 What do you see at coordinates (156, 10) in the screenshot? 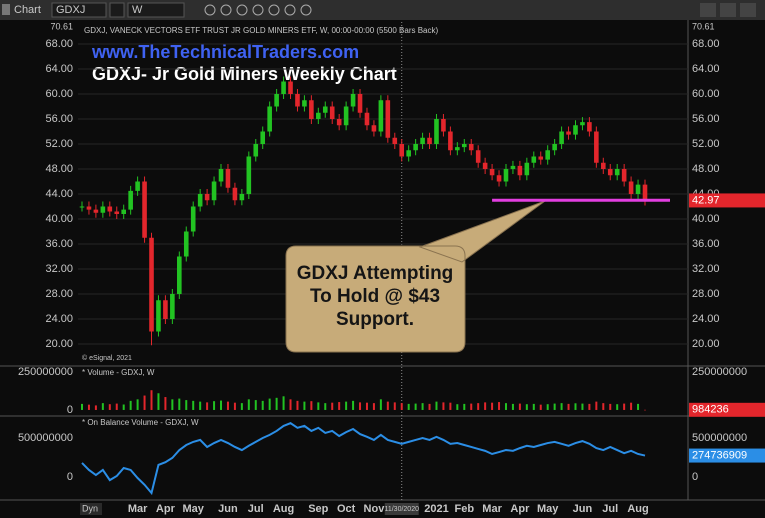
I see `interval-box` at bounding box center [156, 10].